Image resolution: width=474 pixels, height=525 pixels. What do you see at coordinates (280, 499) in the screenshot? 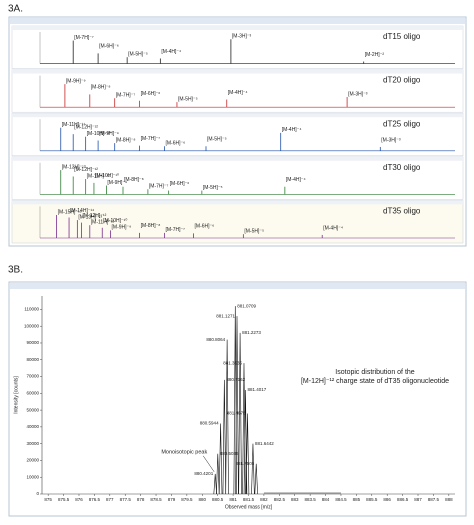
I see `x-tick-label: 882.5` at bounding box center [280, 499].